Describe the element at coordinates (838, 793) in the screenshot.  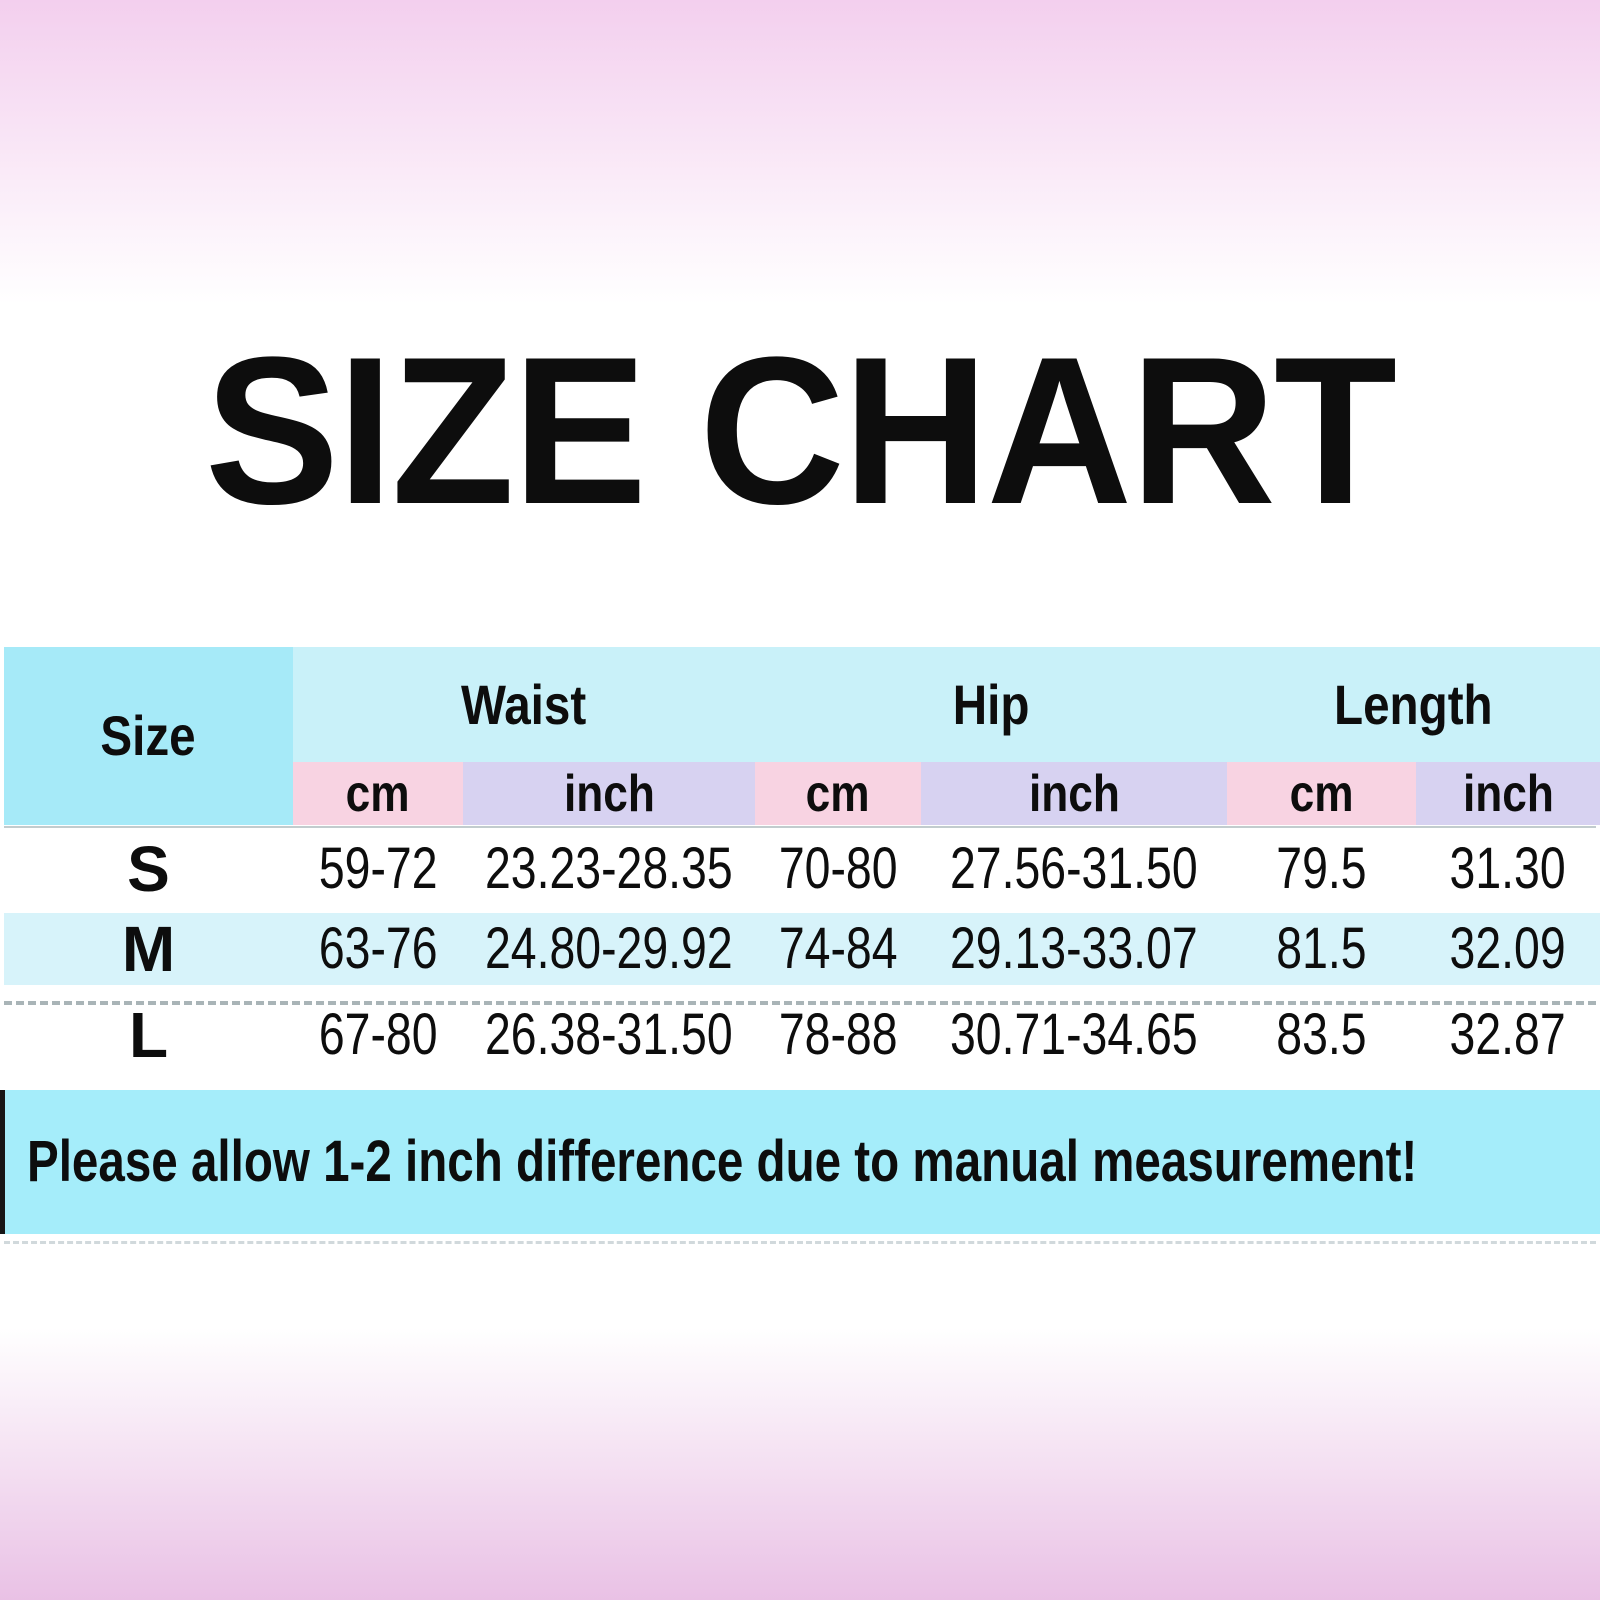
I see `unit-header-hip-cm: cm` at that location.